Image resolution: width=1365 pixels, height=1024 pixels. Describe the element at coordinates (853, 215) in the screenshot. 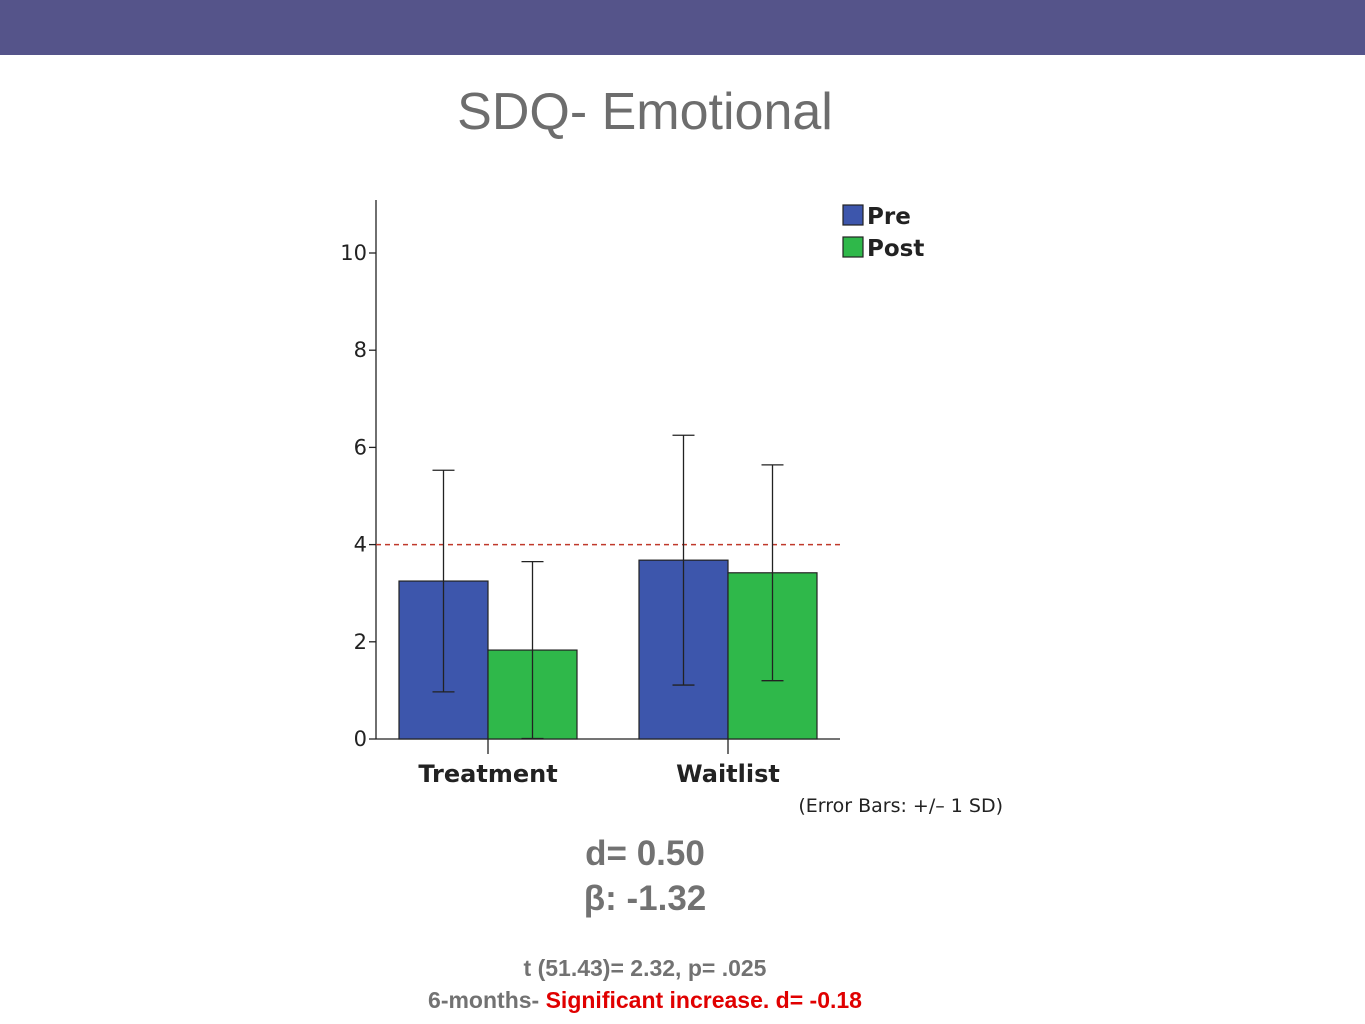

I see `legend-swatch-pre` at that location.